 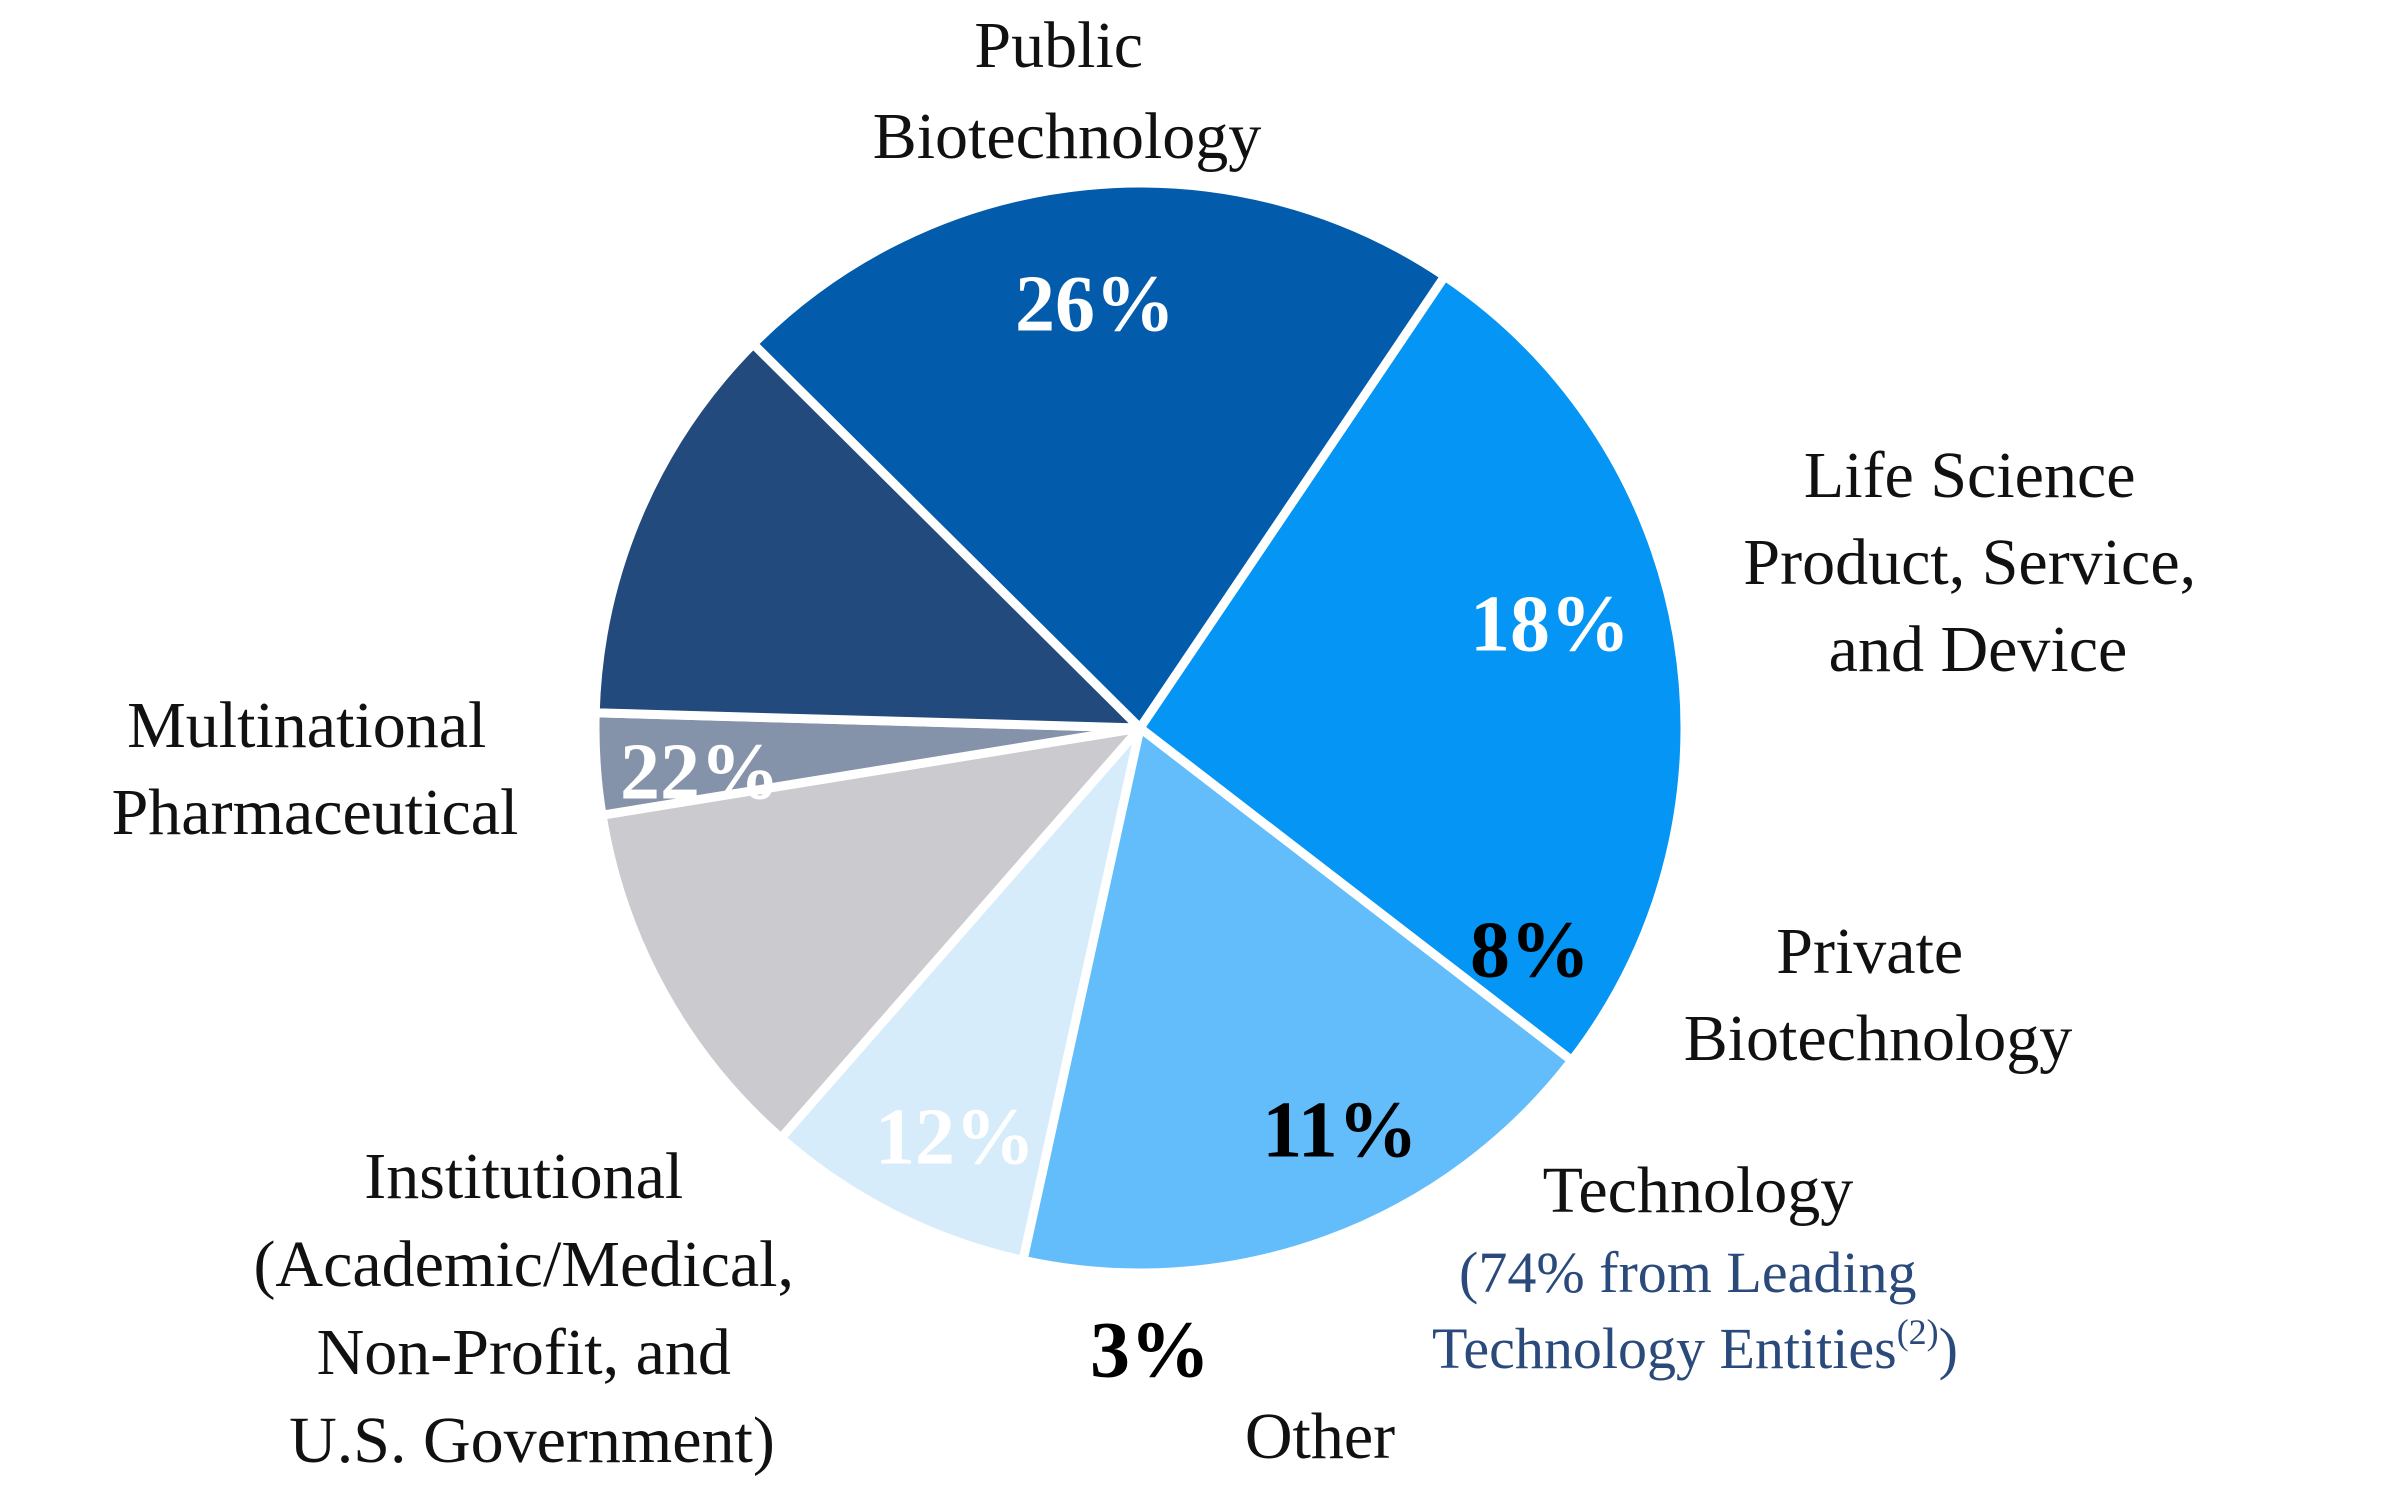 I want to click on value-label: 8%, so click(x=1530, y=950).